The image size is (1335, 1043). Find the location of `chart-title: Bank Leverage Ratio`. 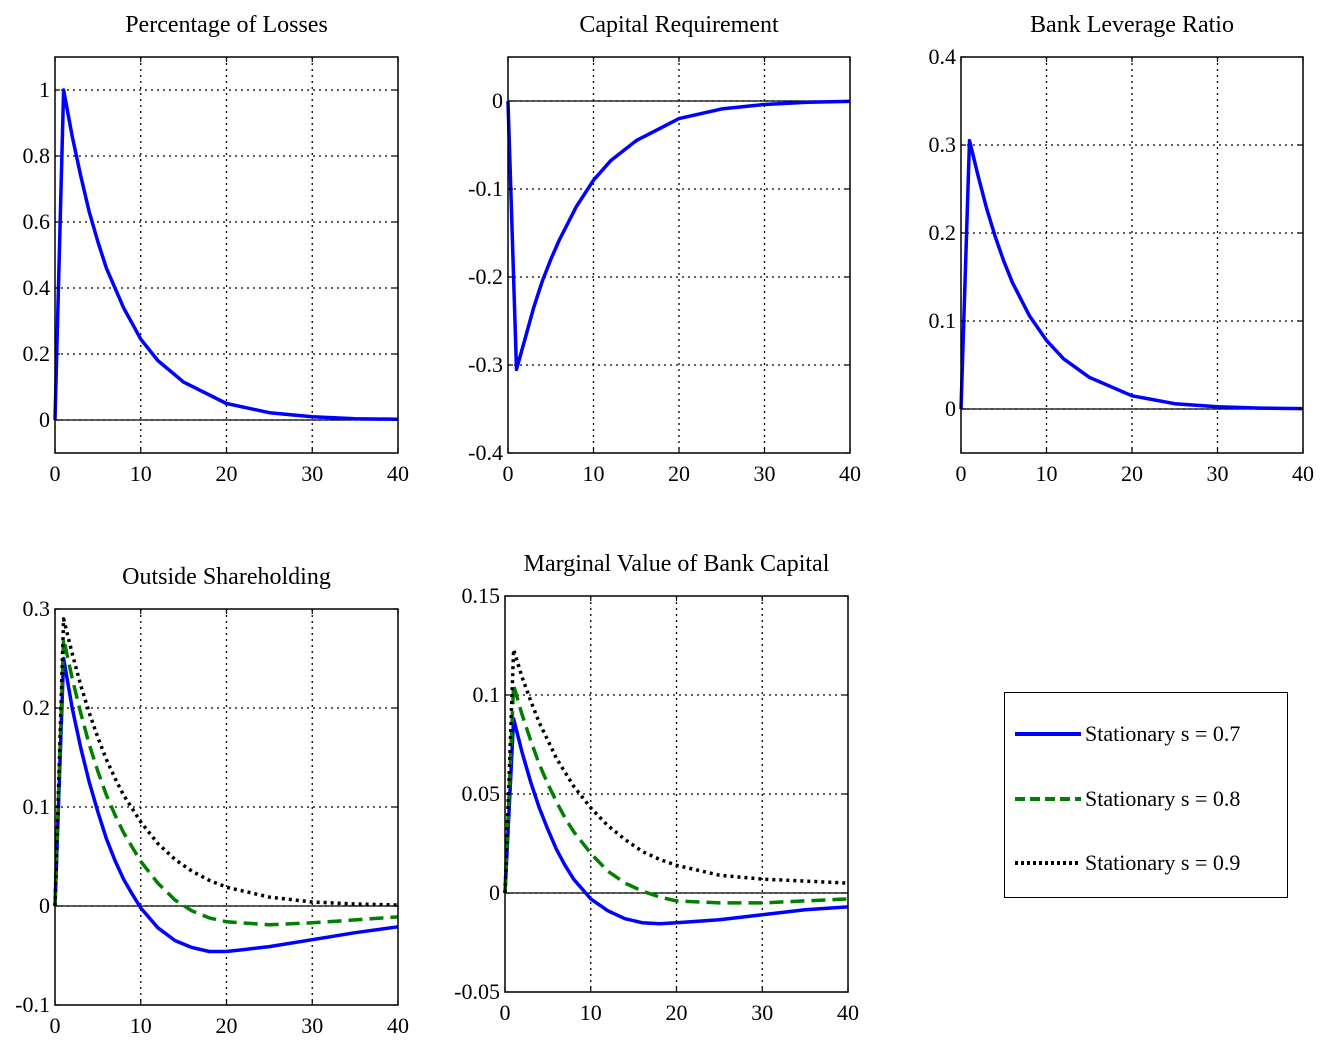

chart-title: Bank Leverage Ratio is located at coordinates (1132, 25).